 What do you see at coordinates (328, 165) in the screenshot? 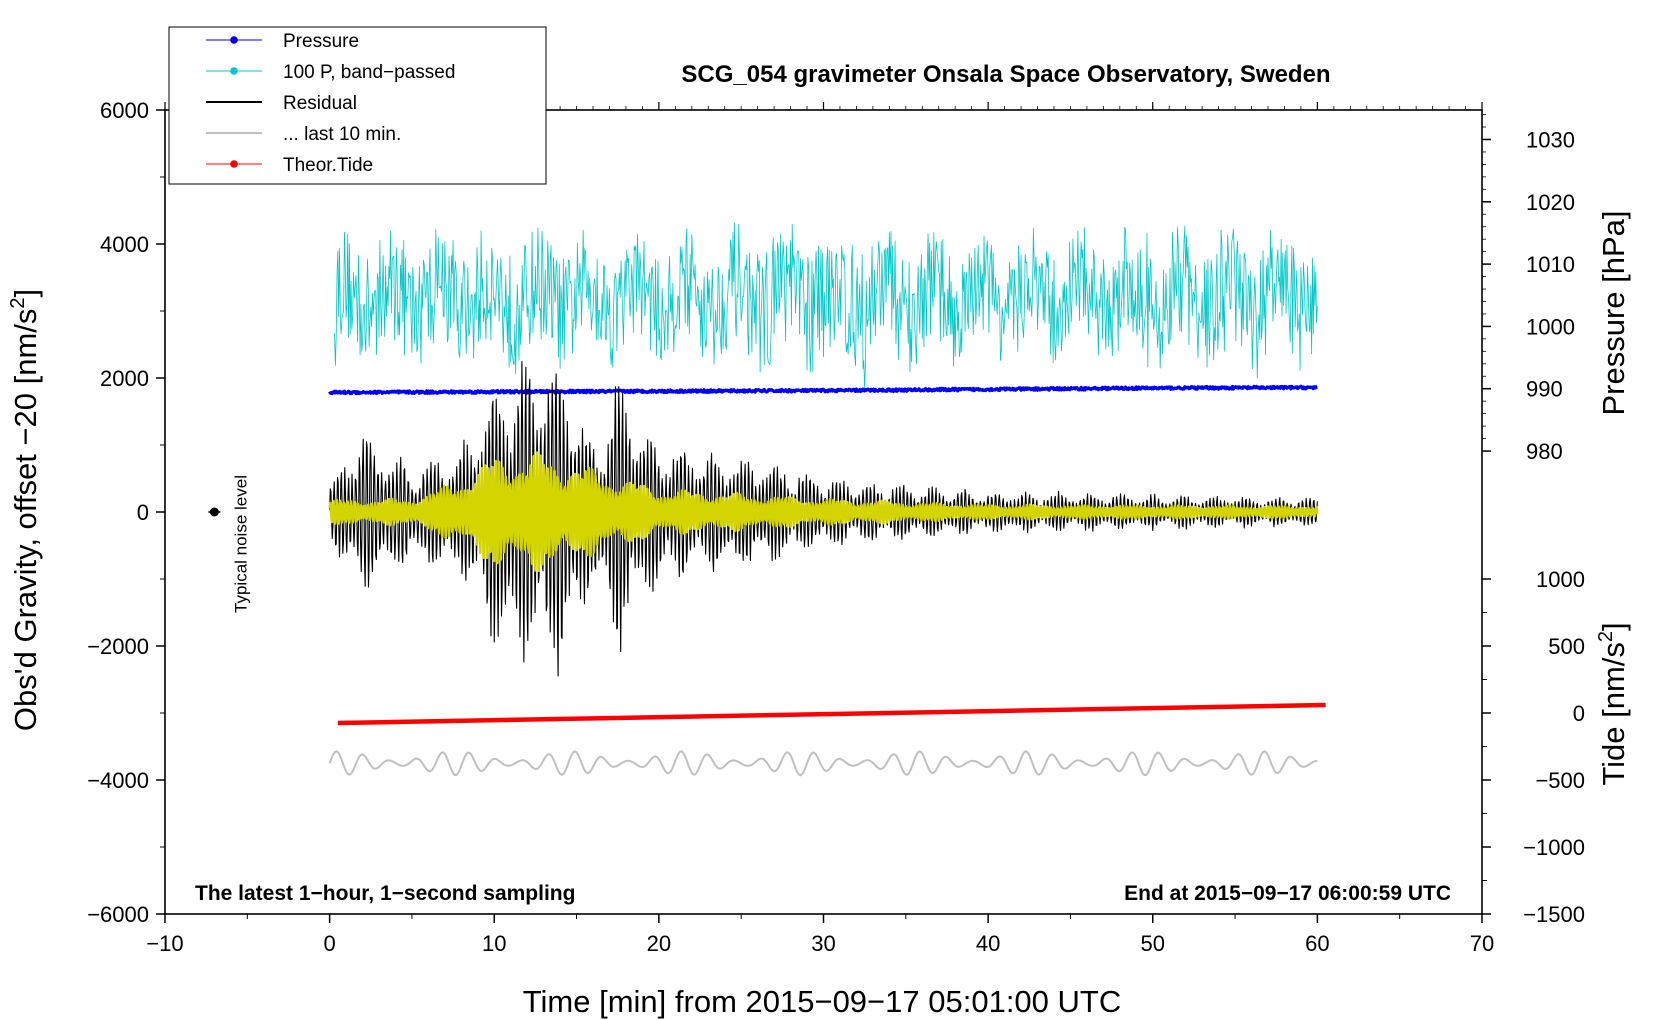
I see `legend-label: Theor.Tide` at bounding box center [328, 165].